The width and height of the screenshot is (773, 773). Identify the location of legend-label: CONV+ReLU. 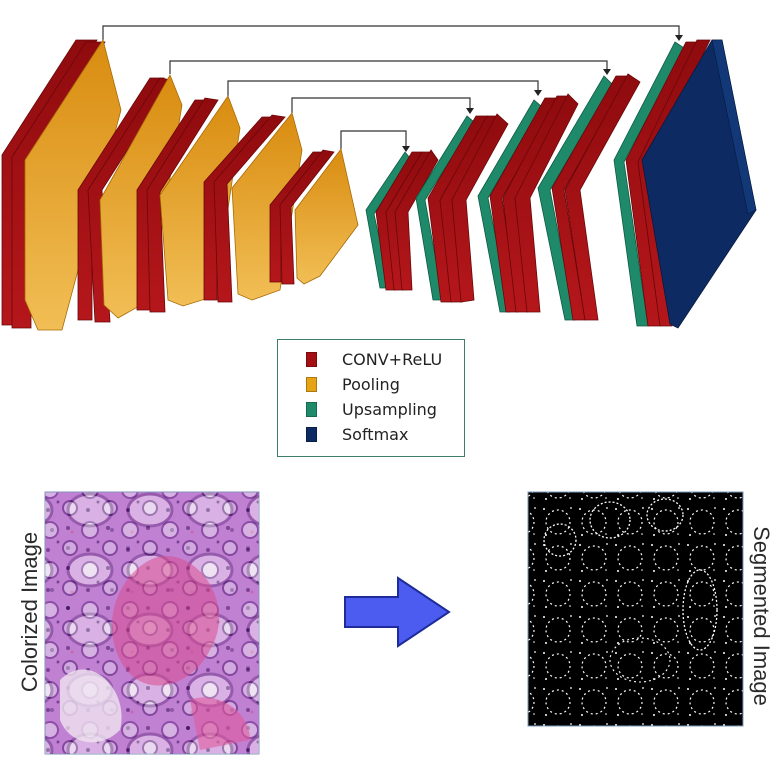
(392, 359).